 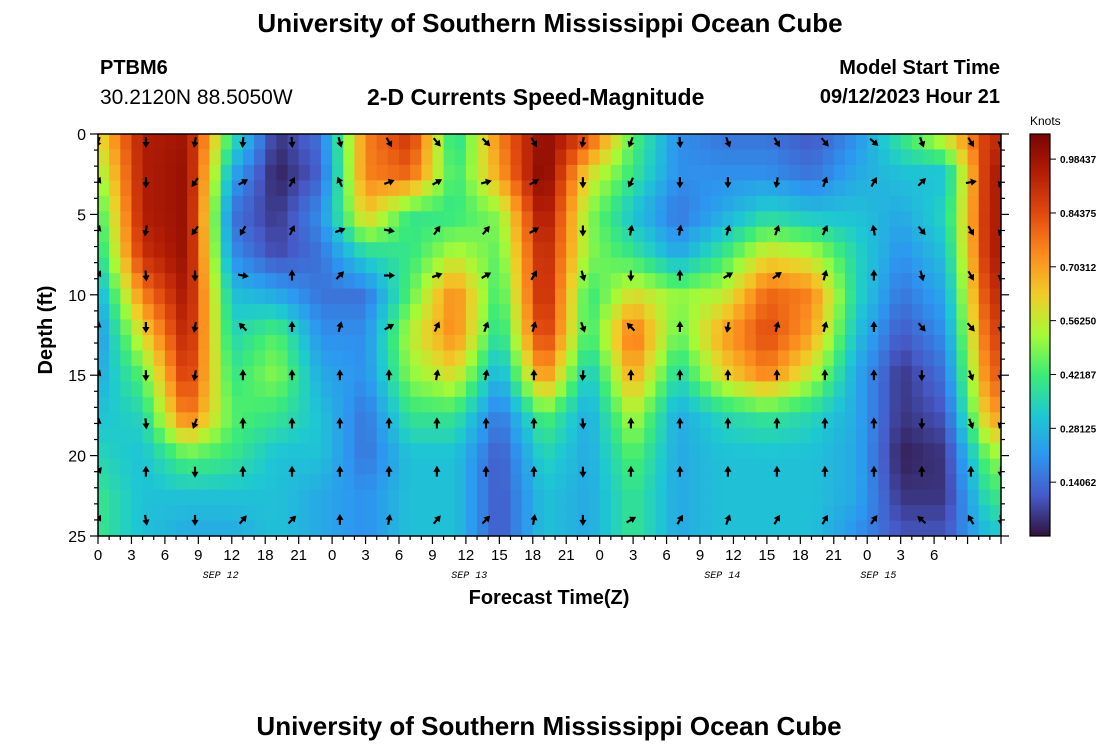 What do you see at coordinates (1078, 214) in the screenshot?
I see `colorbar-tick-label: 0.84375` at bounding box center [1078, 214].